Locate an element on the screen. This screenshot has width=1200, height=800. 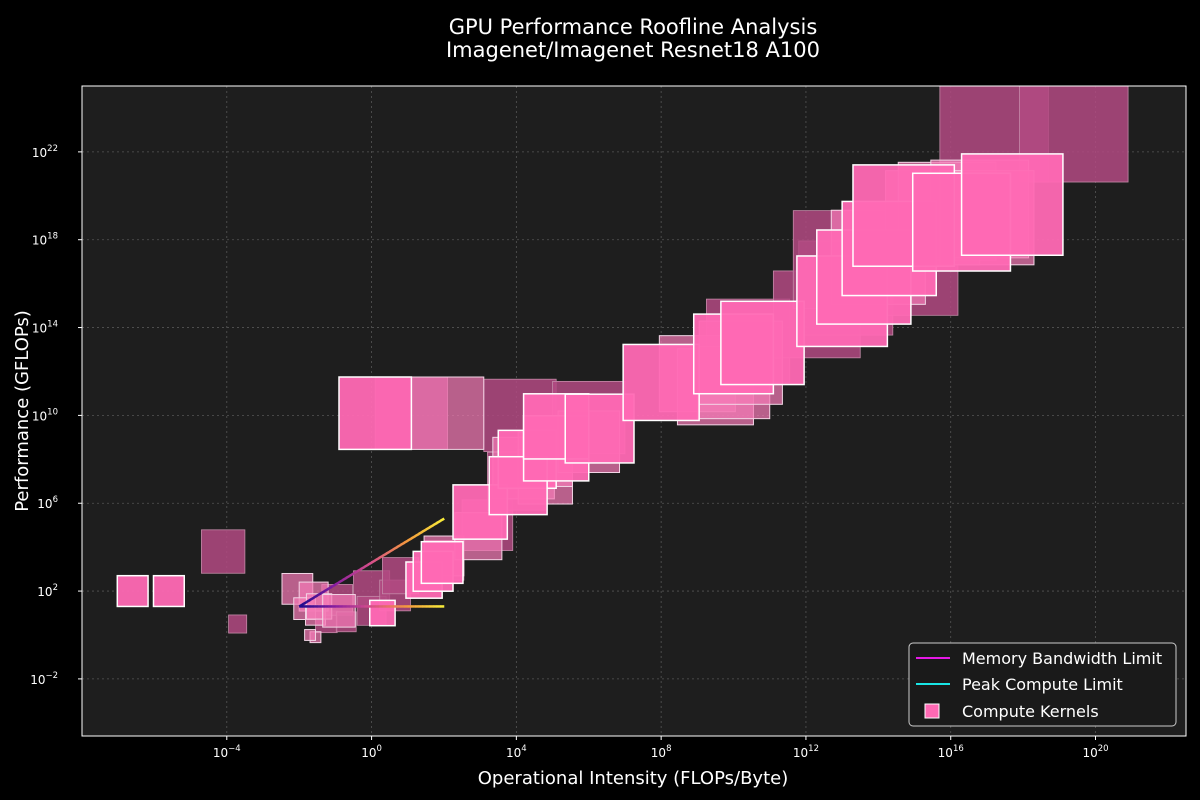
y-axis-label: Performance (GFLOPs) is located at coordinates (22, 411).